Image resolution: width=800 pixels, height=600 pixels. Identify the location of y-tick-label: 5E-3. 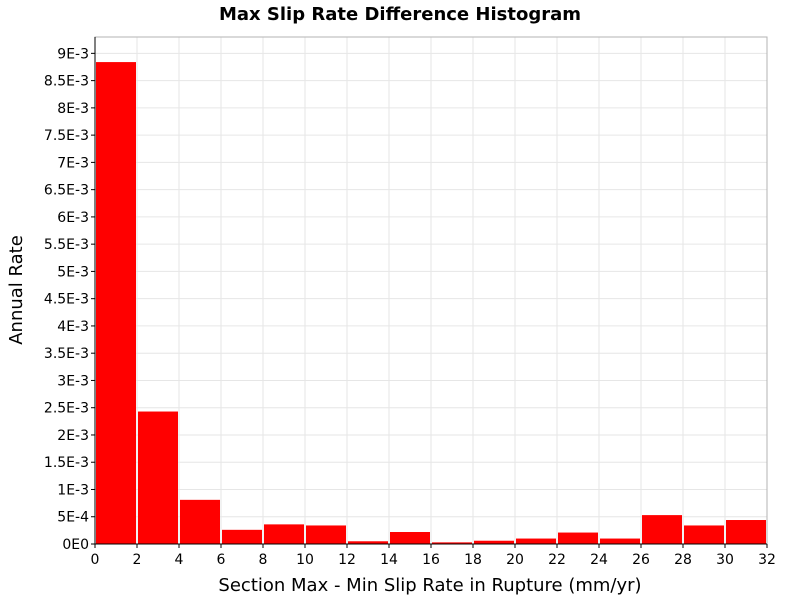
(73, 272).